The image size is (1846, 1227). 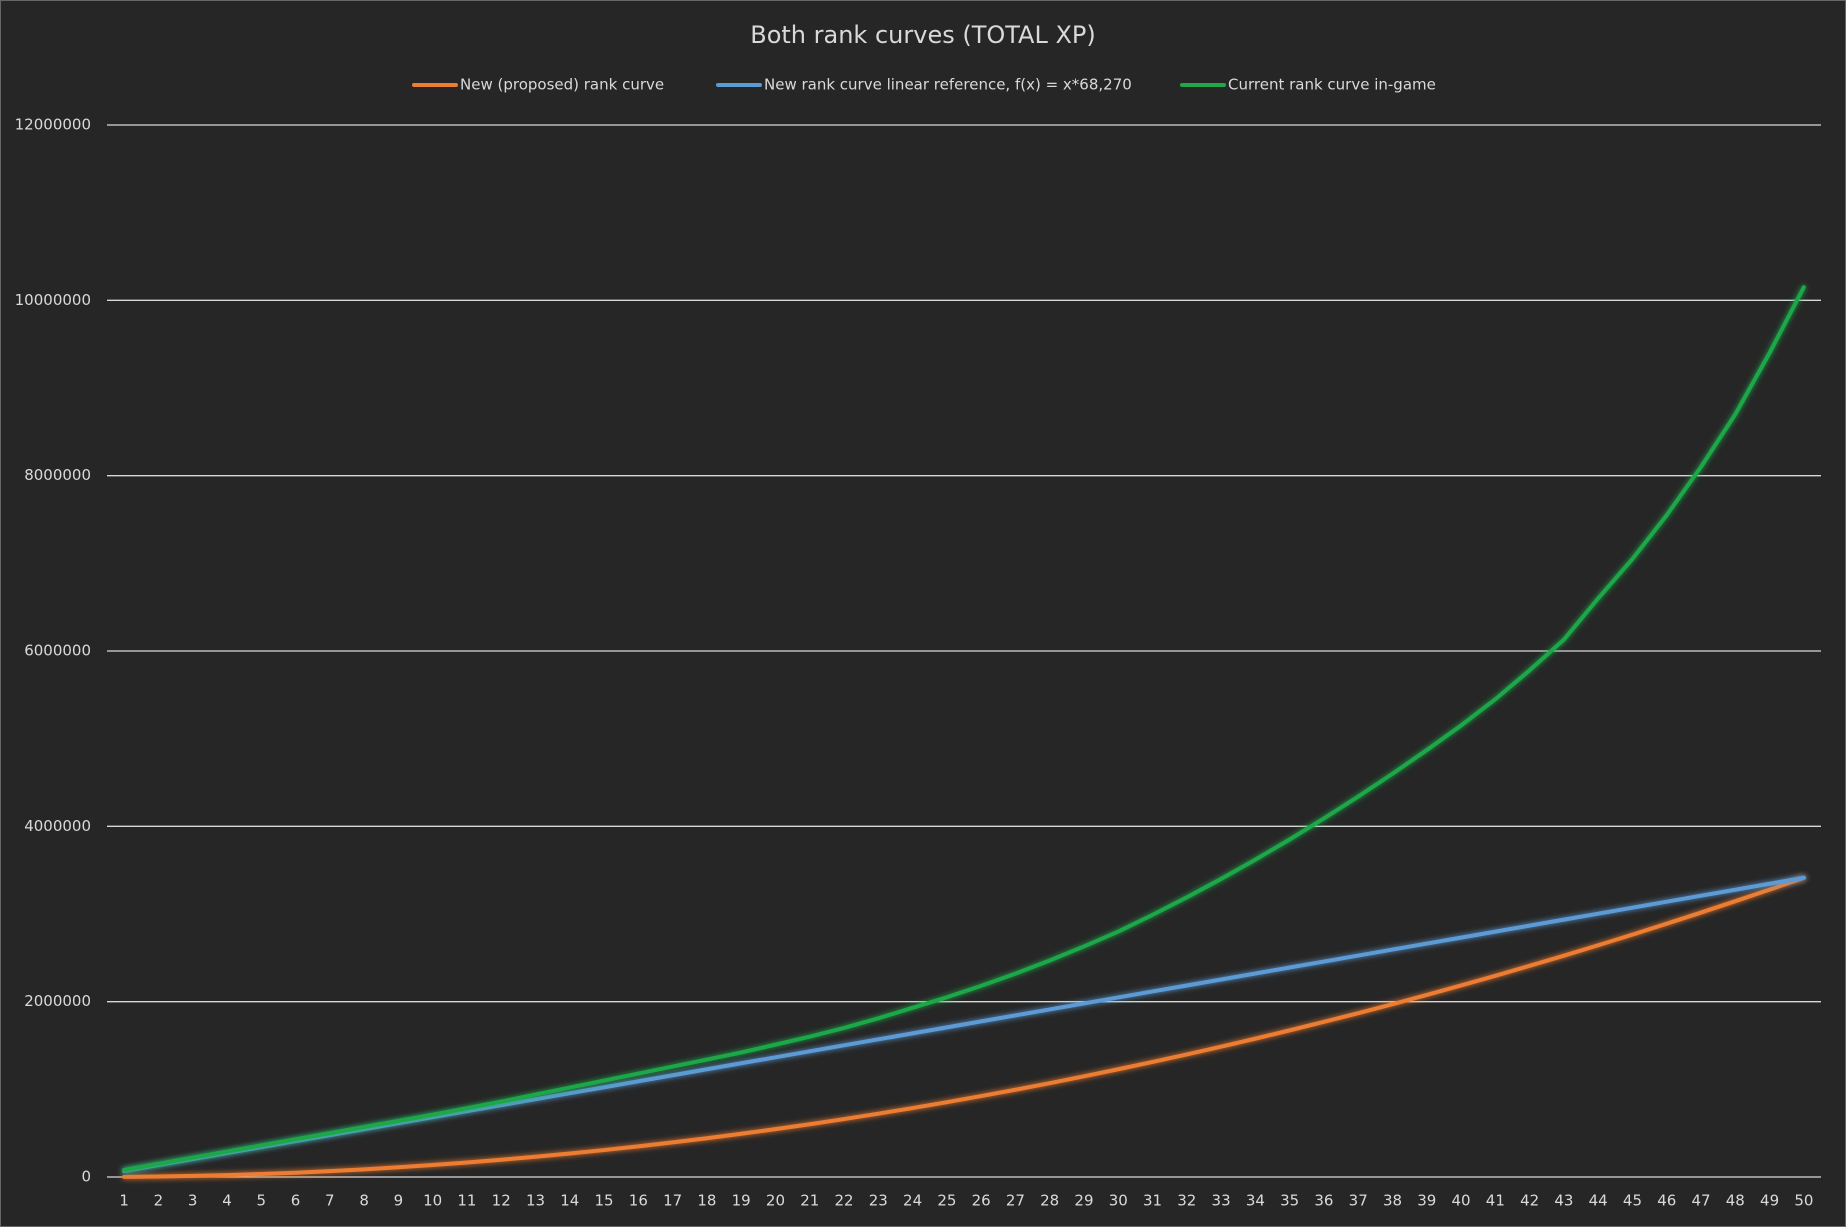 I want to click on y-tick-label: 12000000, so click(x=53, y=125).